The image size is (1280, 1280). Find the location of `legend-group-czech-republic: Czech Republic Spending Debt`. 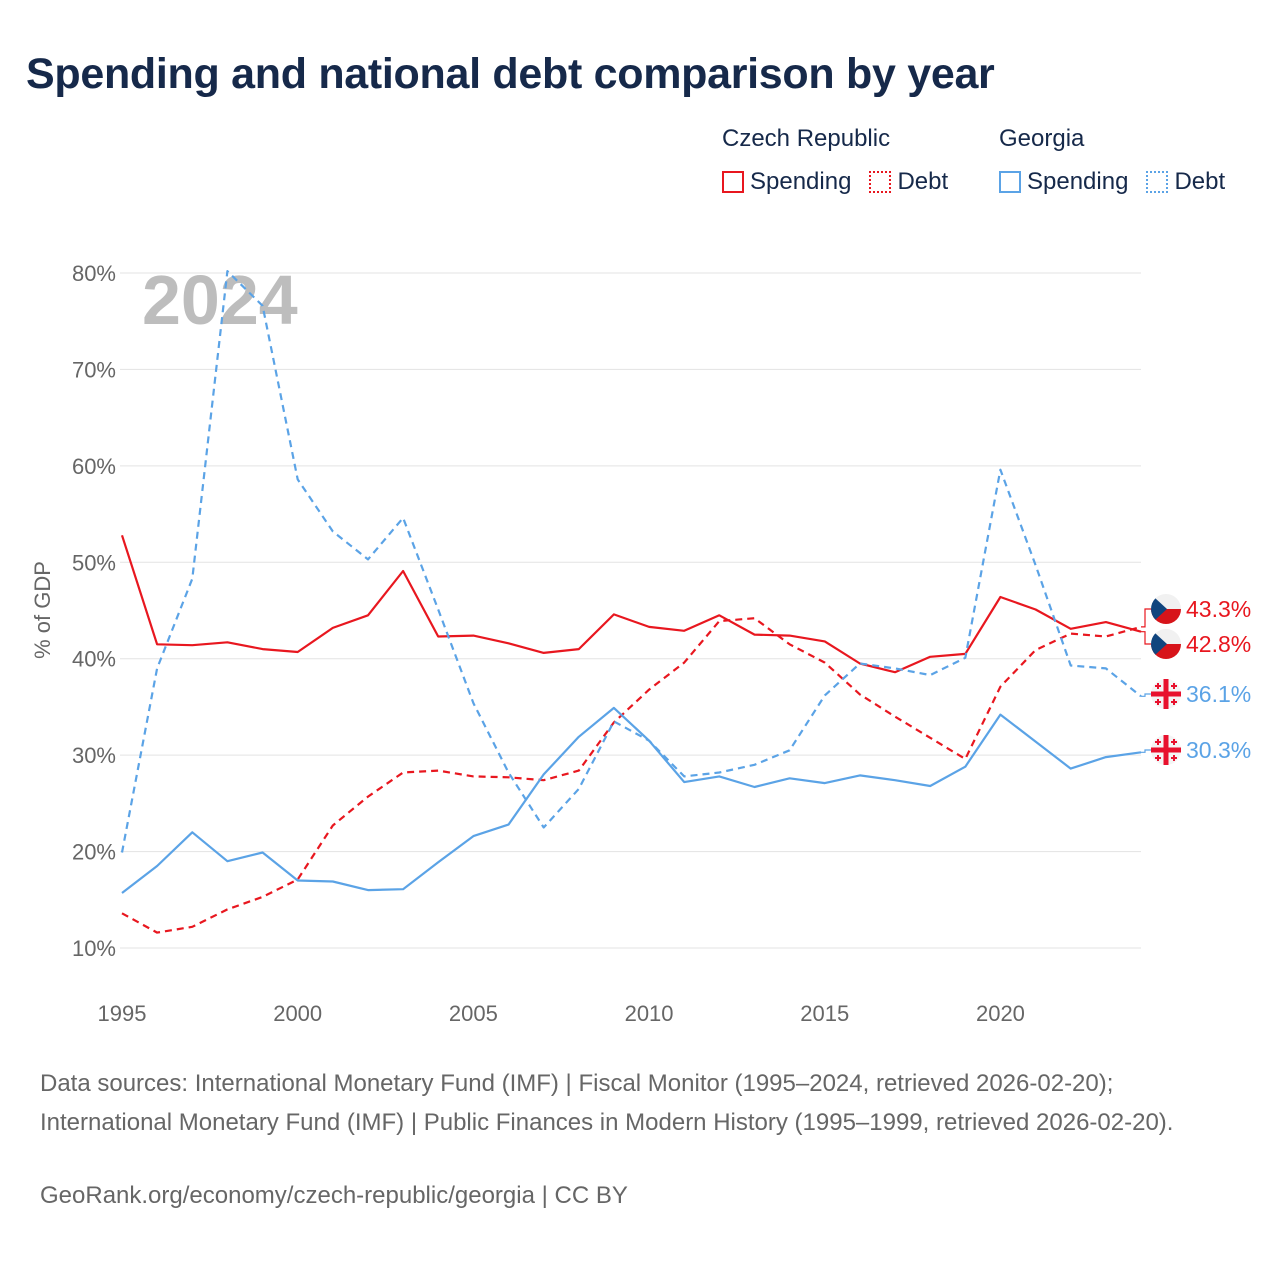

legend-group-czech-republic: Czech Republic Spending Debt is located at coordinates (835, 160).